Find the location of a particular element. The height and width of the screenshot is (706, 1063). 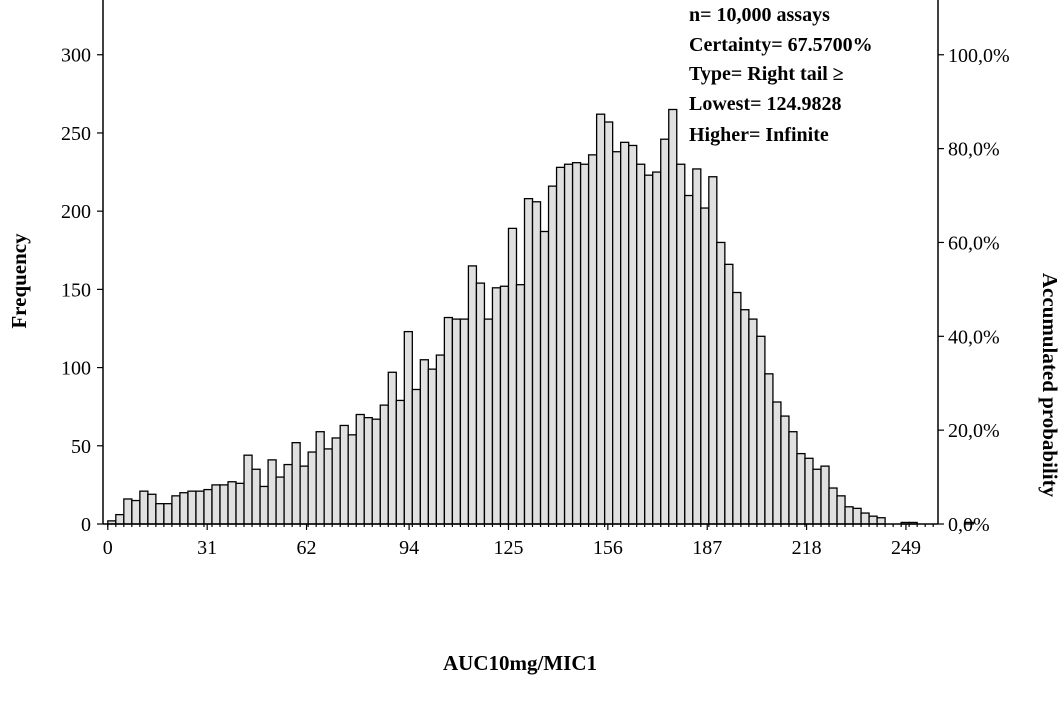

x-tick-label: 94 is located at coordinates (409, 548).